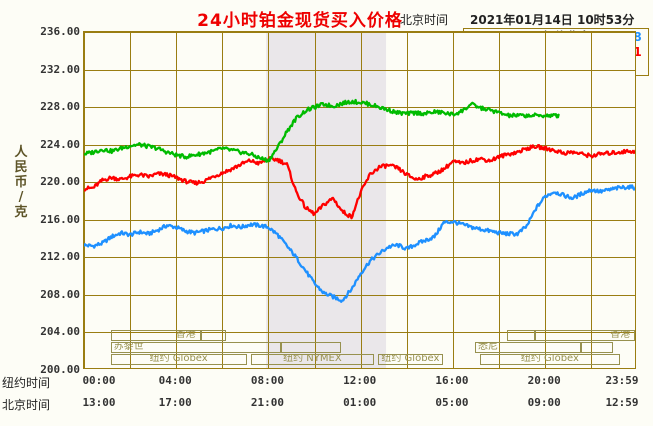 The width and height of the screenshot is (653, 426). What do you see at coordinates (26, 405) in the screenshot?
I see `x-axis-row2-label: 北京时间` at bounding box center [26, 405].